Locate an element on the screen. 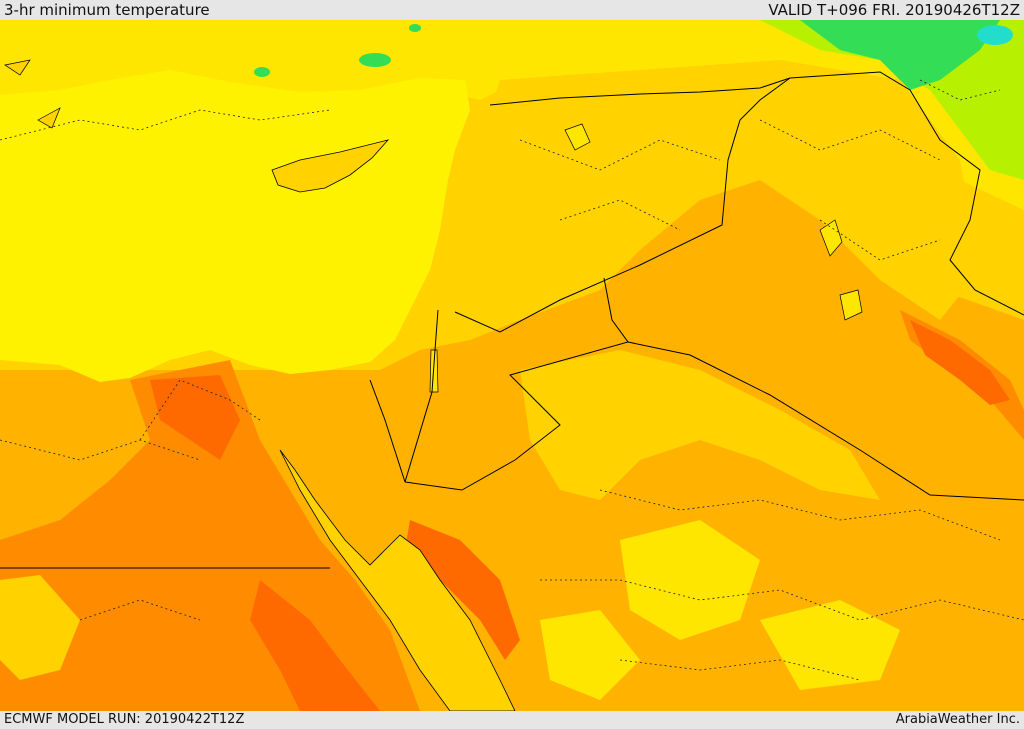 The width and height of the screenshot is (1024, 729). border-jordan-iraq-saudi is located at coordinates (516, 384).